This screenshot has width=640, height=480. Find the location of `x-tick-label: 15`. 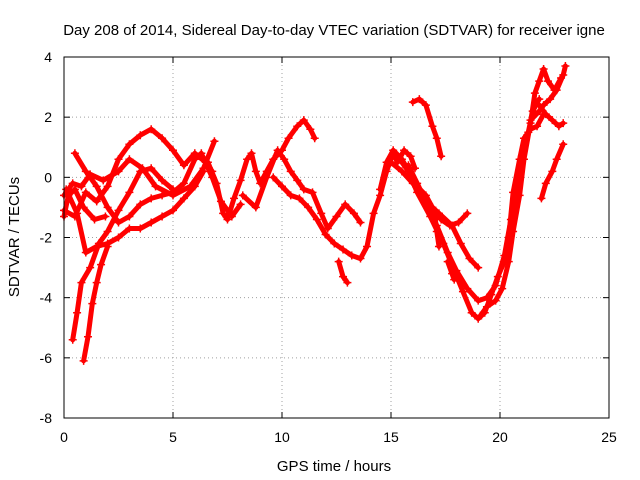

x-tick-label: 15 is located at coordinates (391, 437).